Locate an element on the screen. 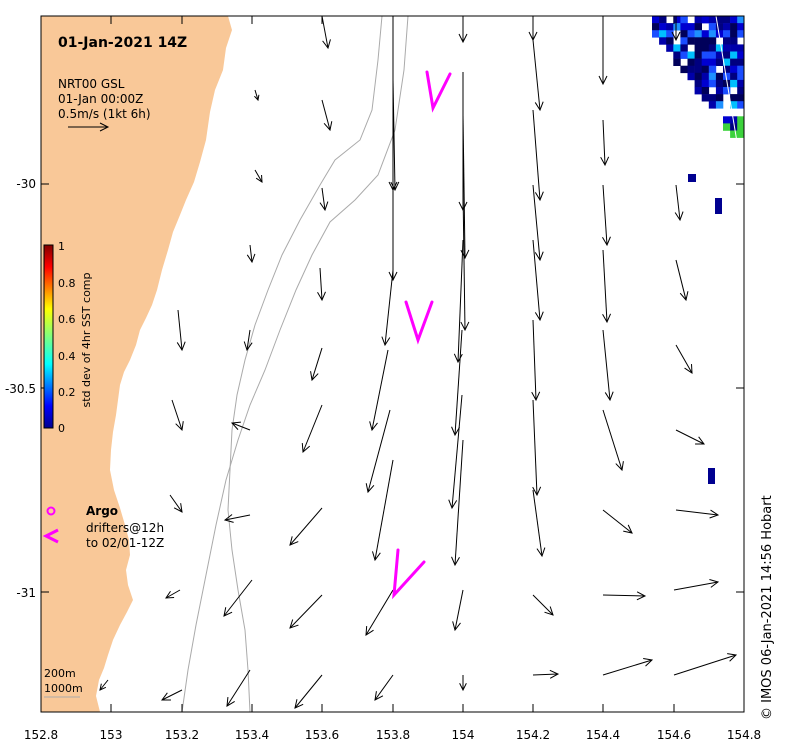  x-tick-label: 153.2 is located at coordinates (182, 735).